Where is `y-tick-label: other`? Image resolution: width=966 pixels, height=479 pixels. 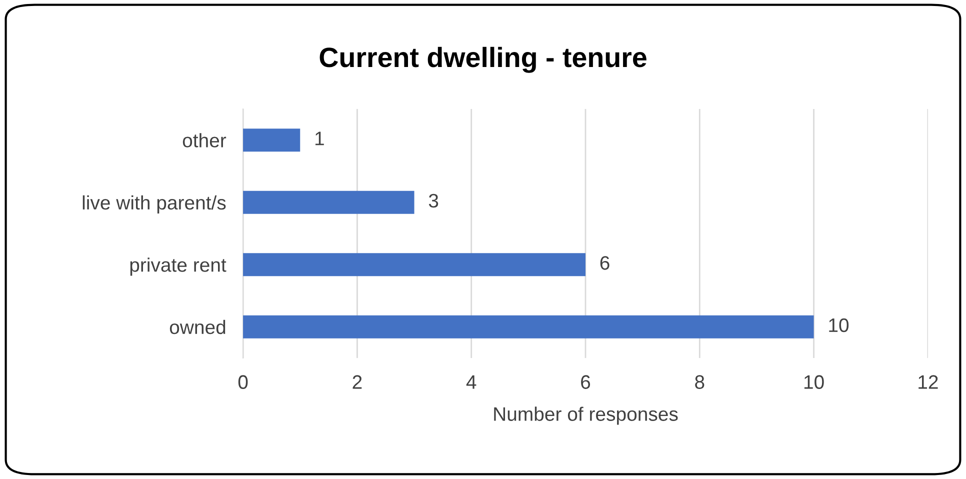 y-tick-label: other is located at coordinates (204, 140).